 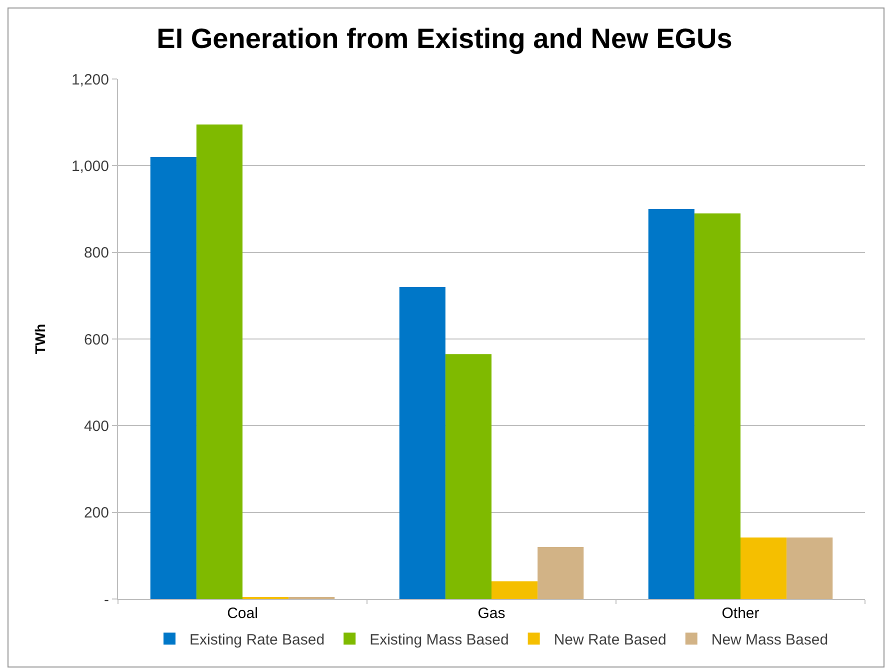 What do you see at coordinates (96, 426) in the screenshot?
I see `y-tick-label: 400` at bounding box center [96, 426].